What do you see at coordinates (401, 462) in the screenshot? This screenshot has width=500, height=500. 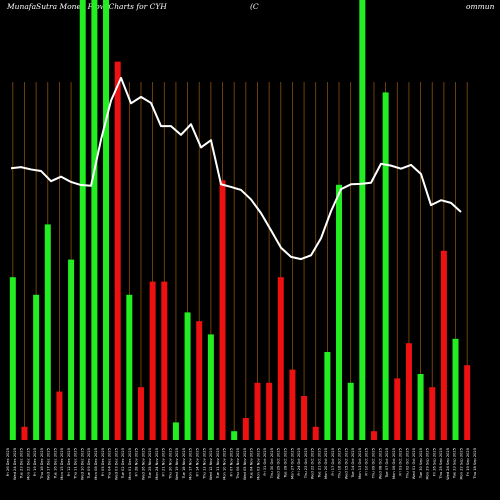 I see `x-tick-label: Fri 03 Oct 2025` at bounding box center [401, 462].